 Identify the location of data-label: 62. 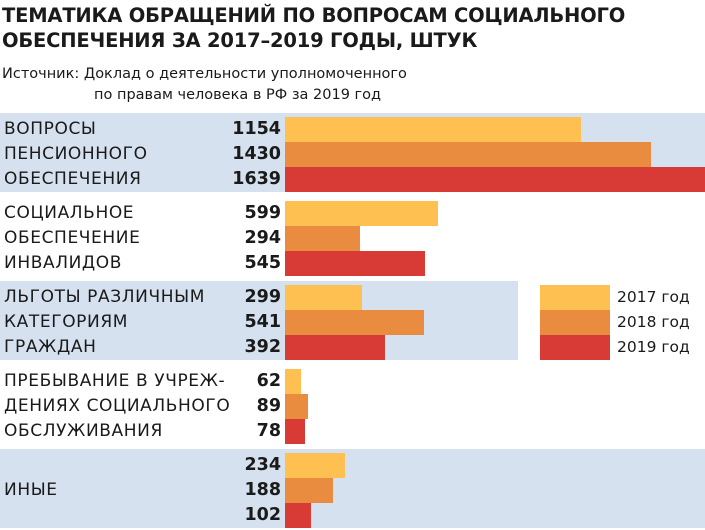
(268, 381).